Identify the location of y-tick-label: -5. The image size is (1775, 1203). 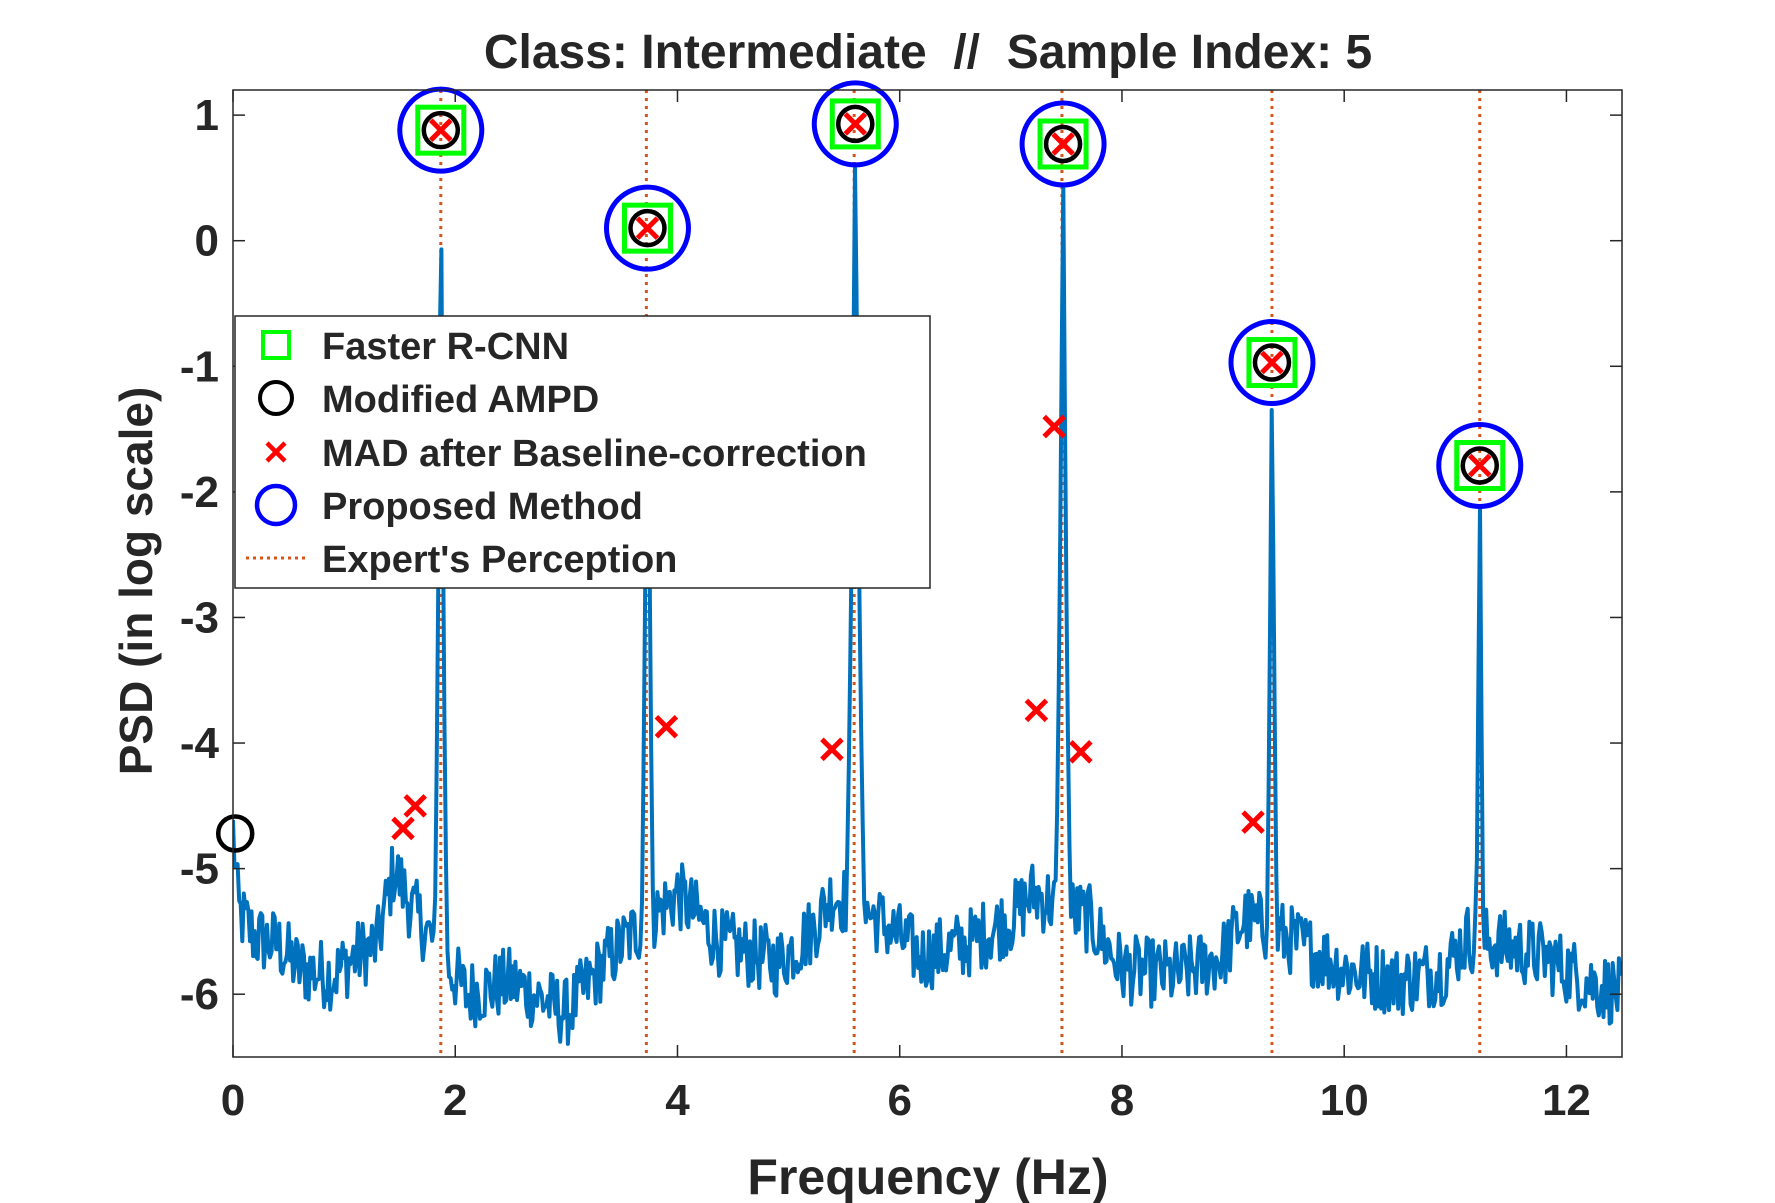
(199, 869).